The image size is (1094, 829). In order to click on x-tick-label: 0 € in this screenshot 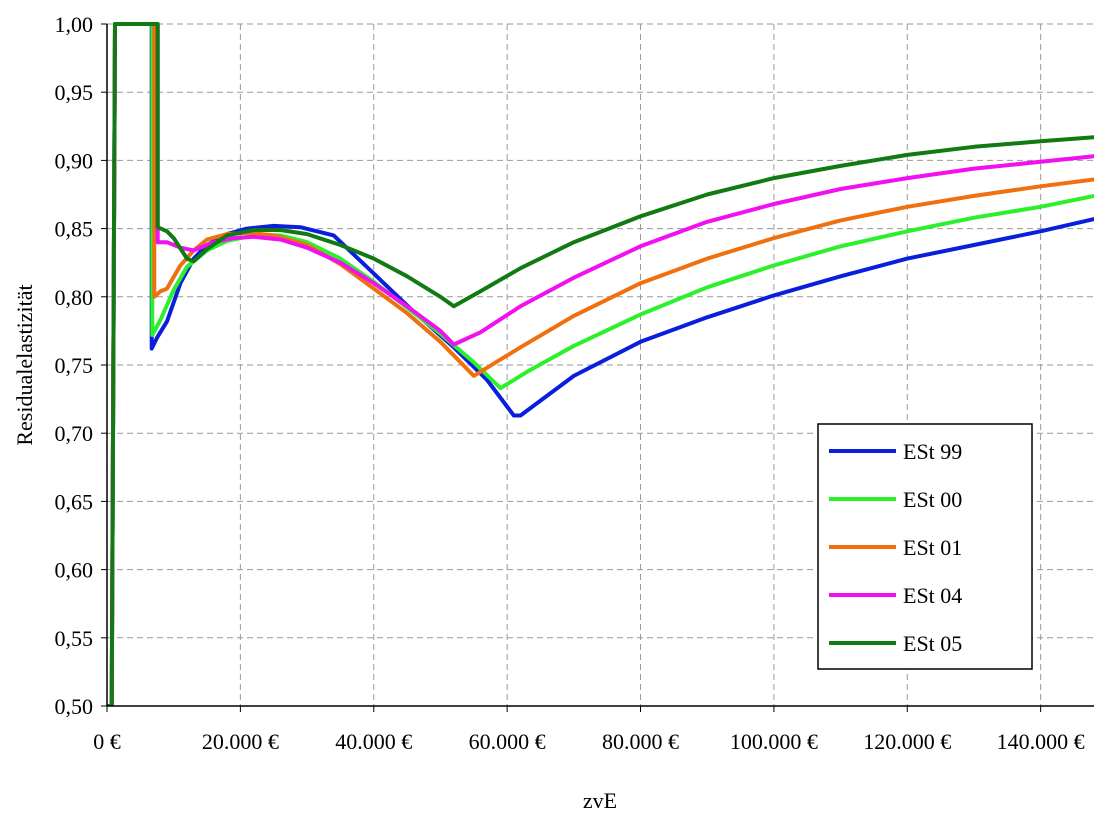, I will do `click(107, 741)`.